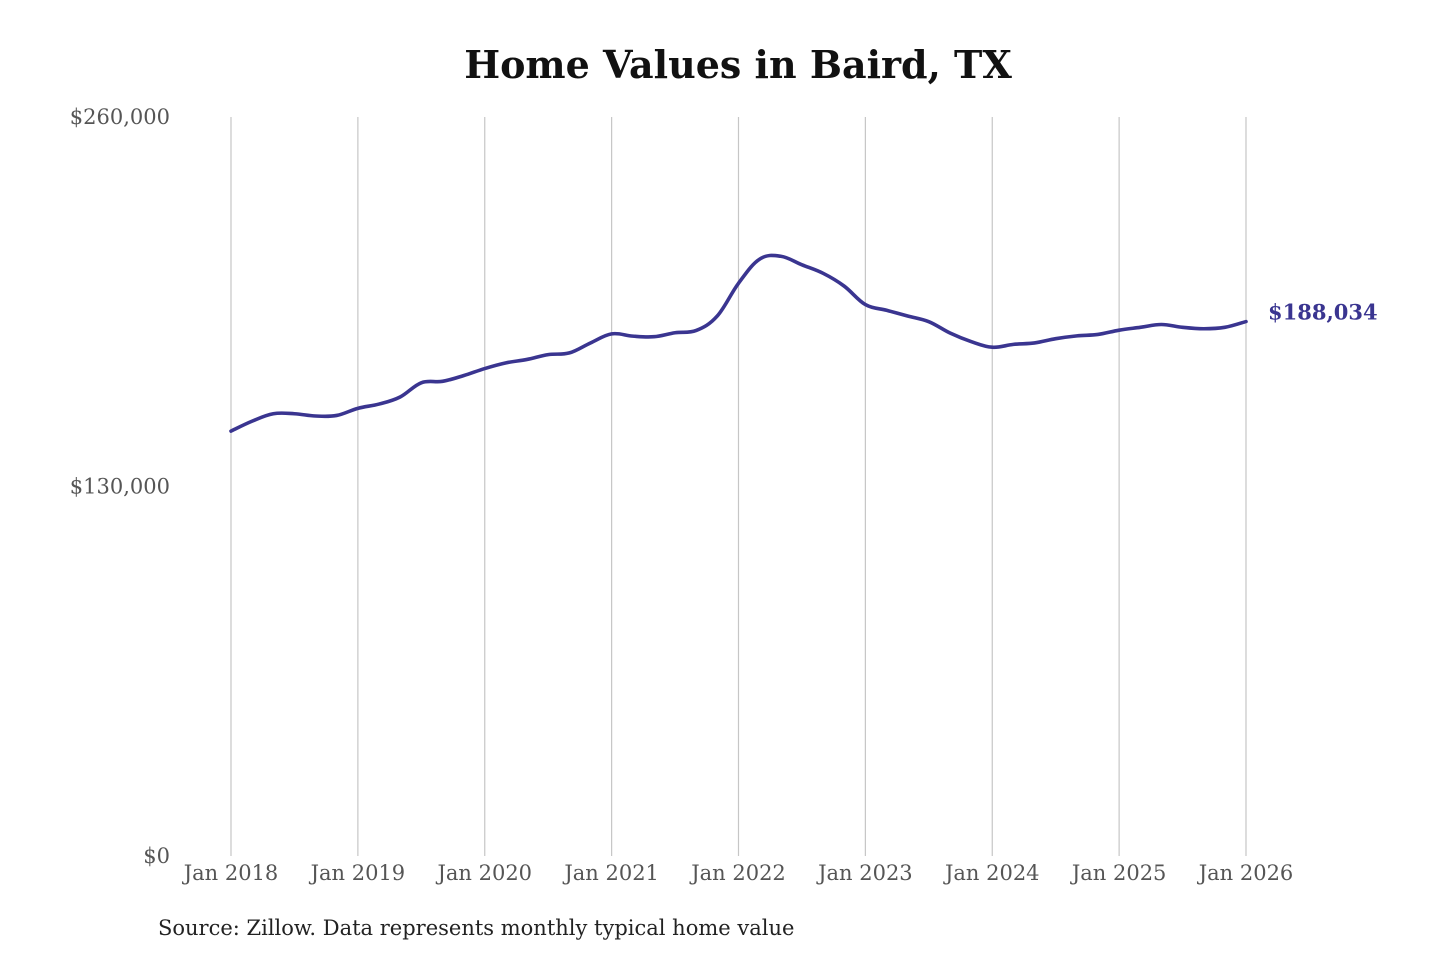 This screenshot has height=960, width=1440. I want to click on end-value-layer: $188,034, so click(1323, 312).